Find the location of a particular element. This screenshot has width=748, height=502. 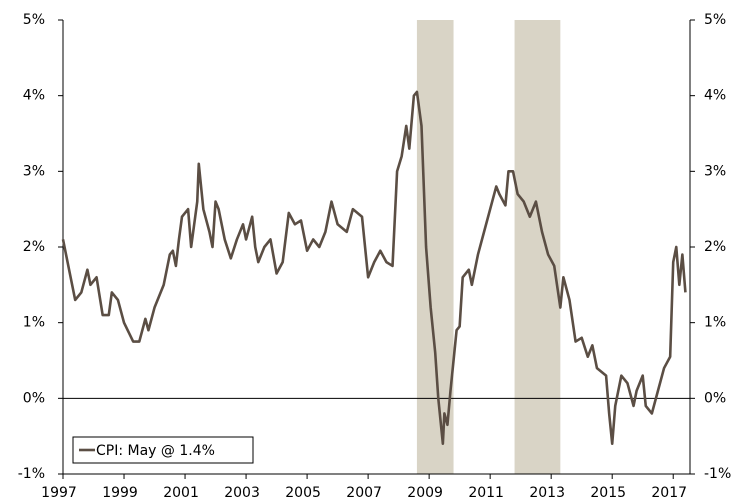

legend: CPI: May @ 1.4% is located at coordinates (163, 450).